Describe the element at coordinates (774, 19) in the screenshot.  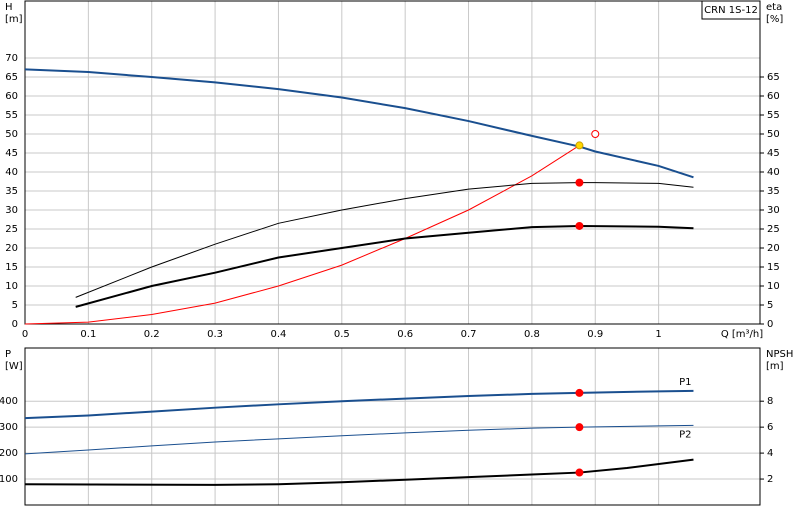
I see `y2-axis-label: [%]` at that location.